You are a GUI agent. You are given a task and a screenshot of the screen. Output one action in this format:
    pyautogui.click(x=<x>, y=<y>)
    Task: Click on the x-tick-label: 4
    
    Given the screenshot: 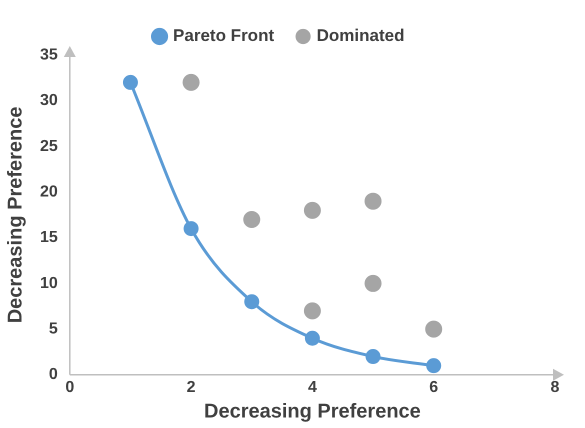 What is the action you would take?
    pyautogui.click(x=312, y=387)
    